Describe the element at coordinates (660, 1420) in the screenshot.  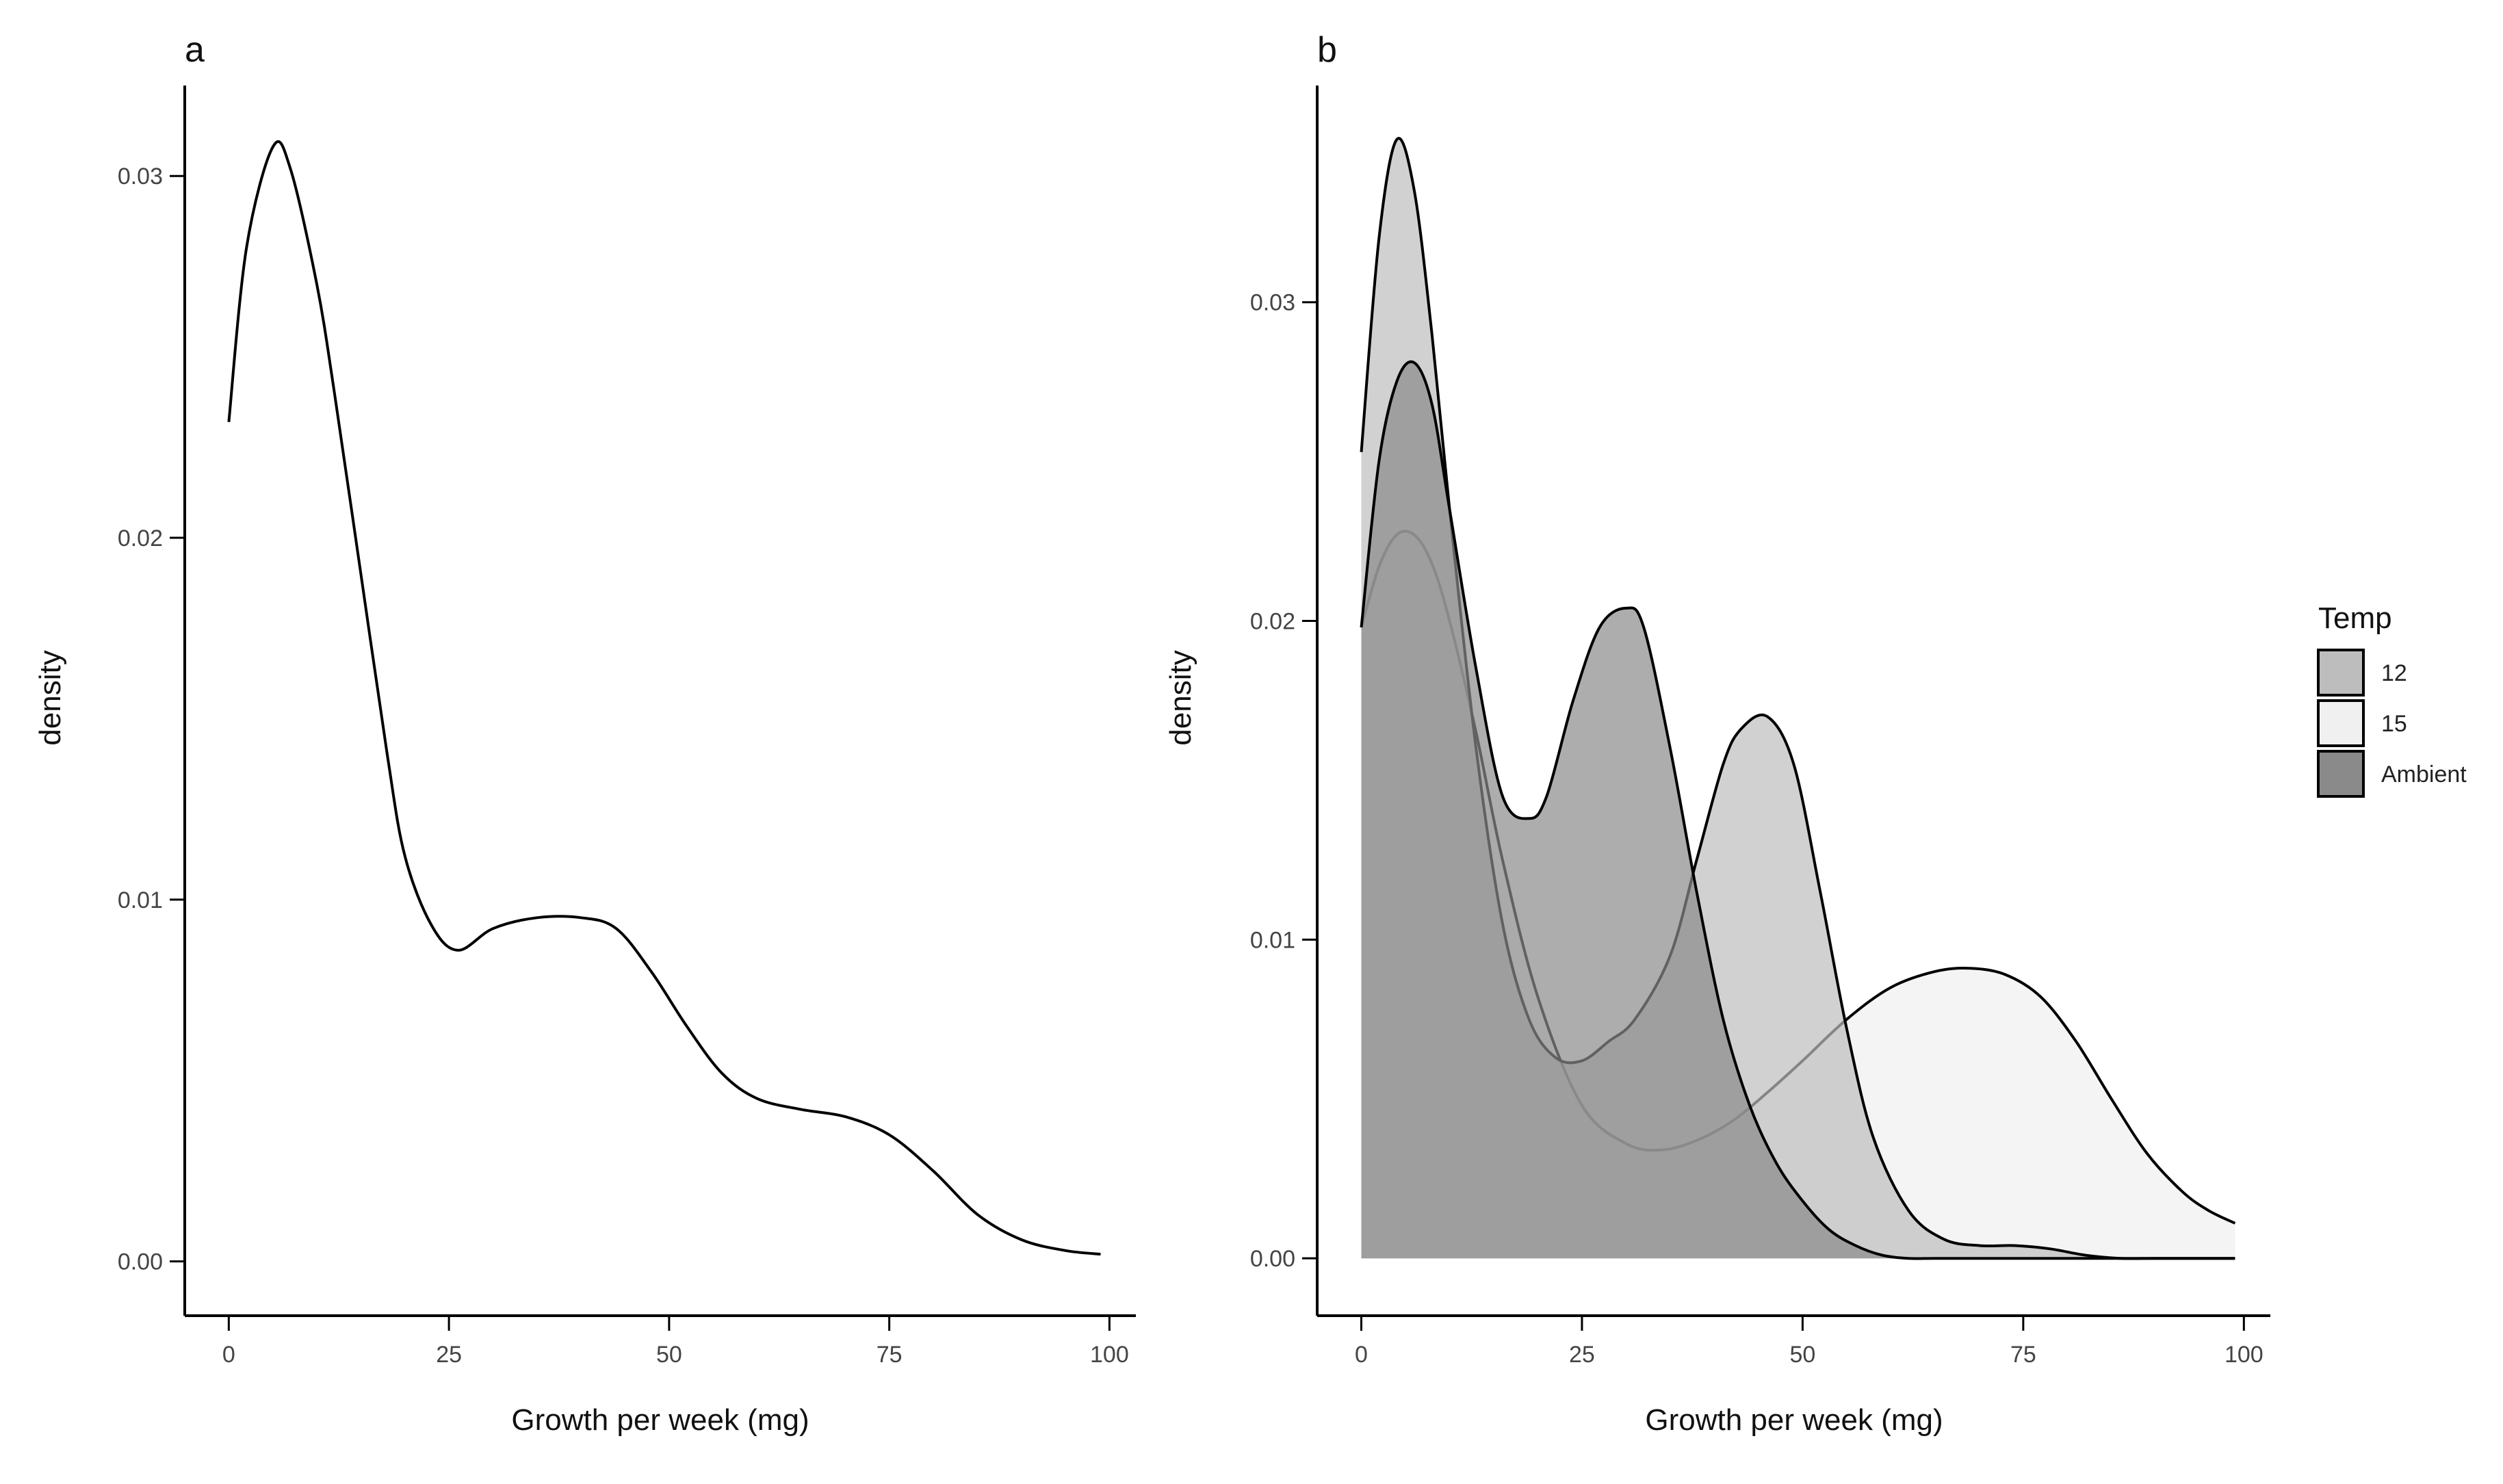
I see `panel-a-x-axis-title: Growth per week (mg)` at that location.